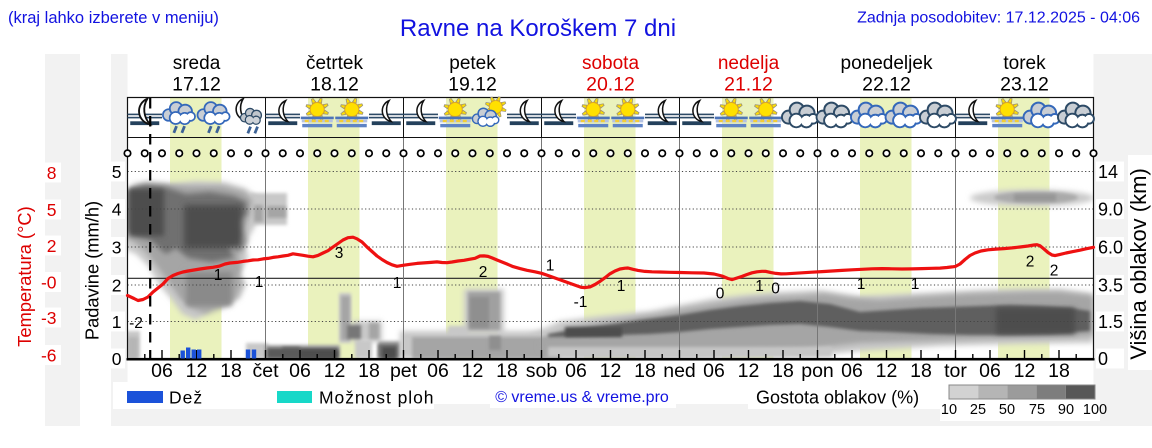  What do you see at coordinates (749, 63) in the screenshot?
I see `svg-text: nedelja` at bounding box center [749, 63].